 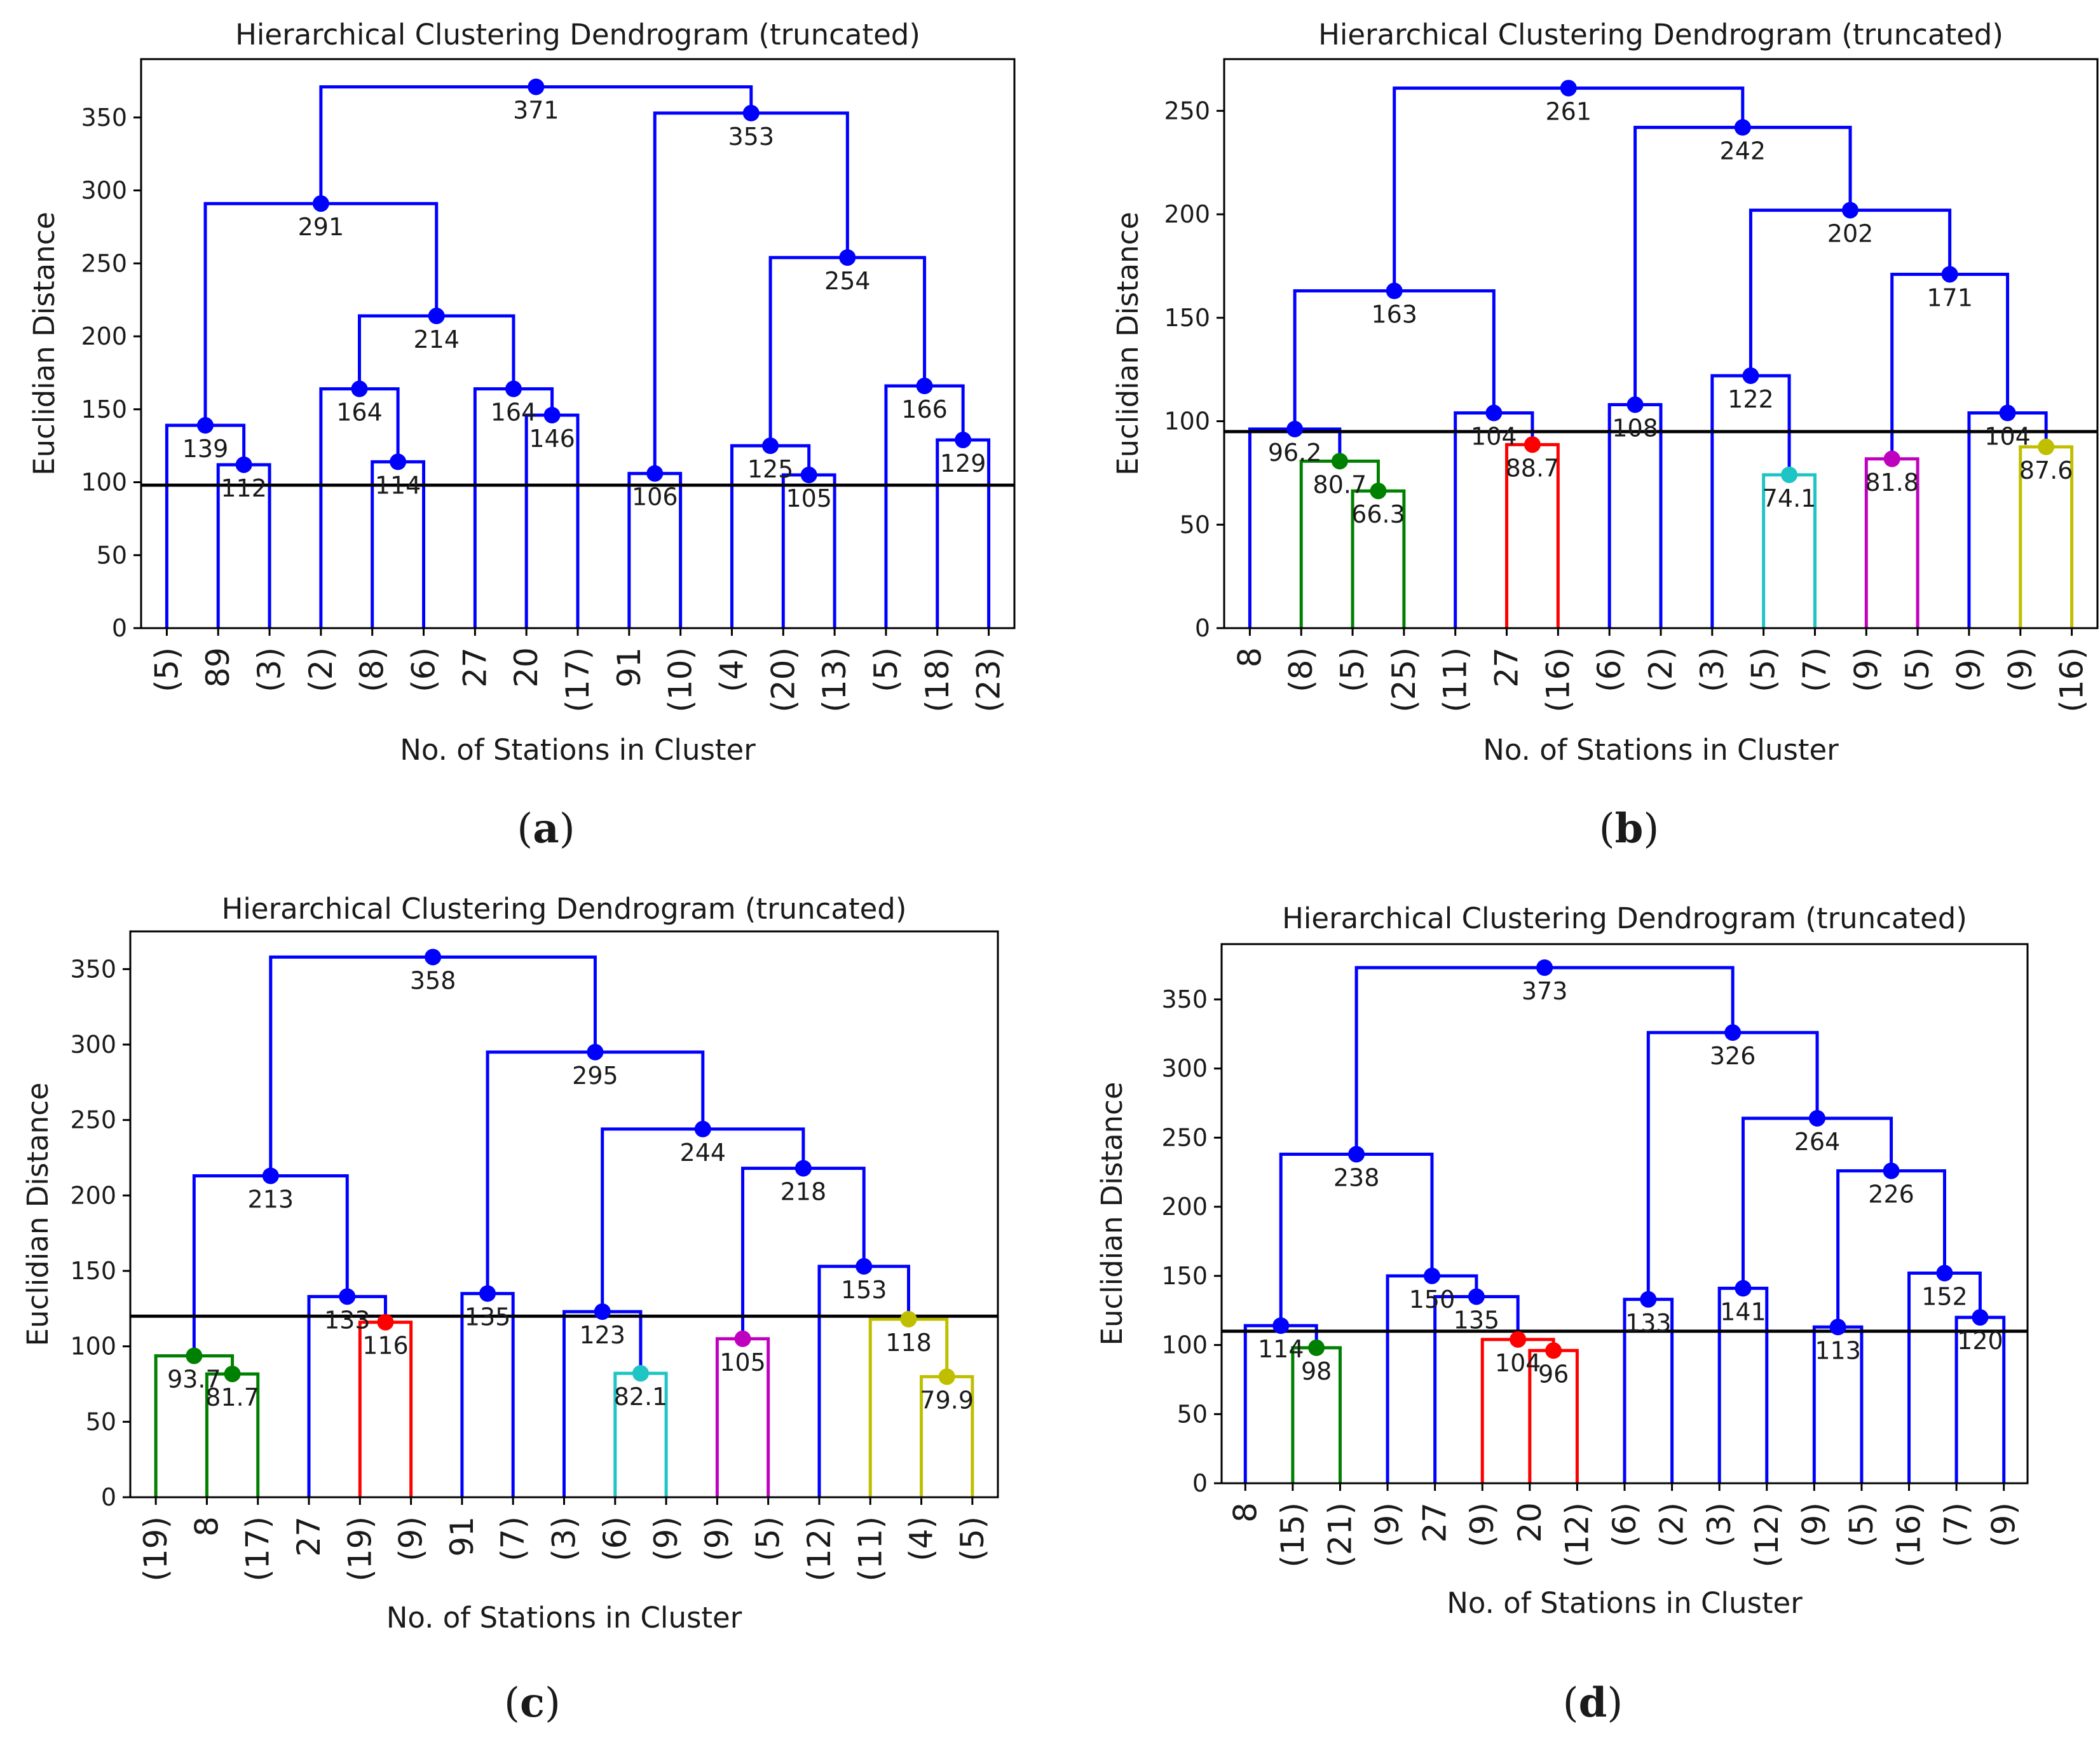 I want to click on leaf-count-label: (25), so click(x=1404, y=680).